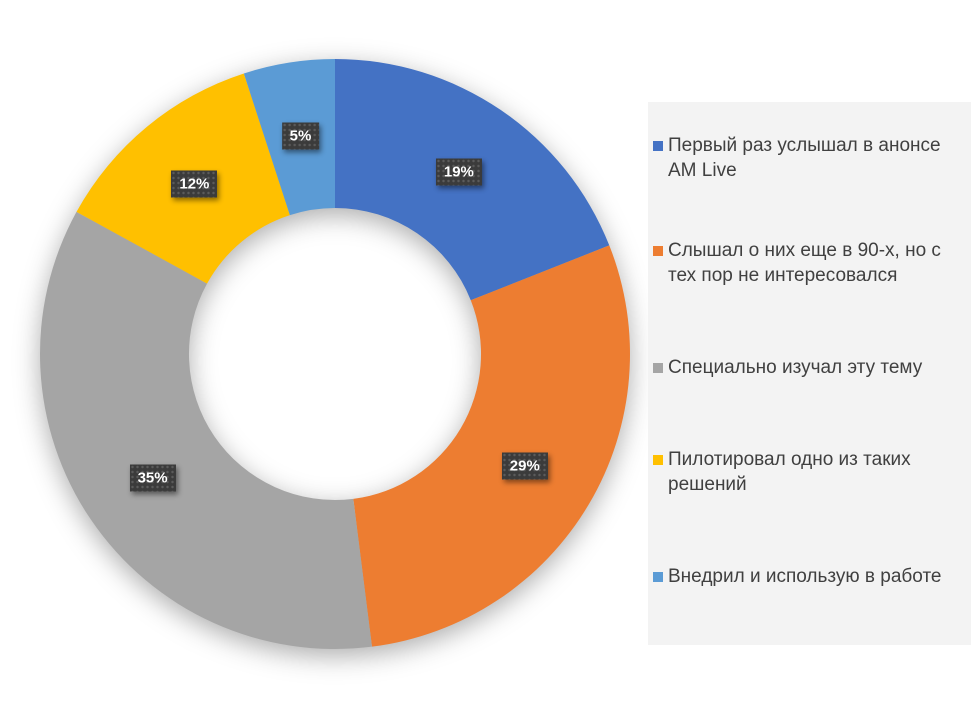 The height and width of the screenshot is (725, 971). I want to click on legend-entry: Специально изучал эту тему, so click(812, 367).